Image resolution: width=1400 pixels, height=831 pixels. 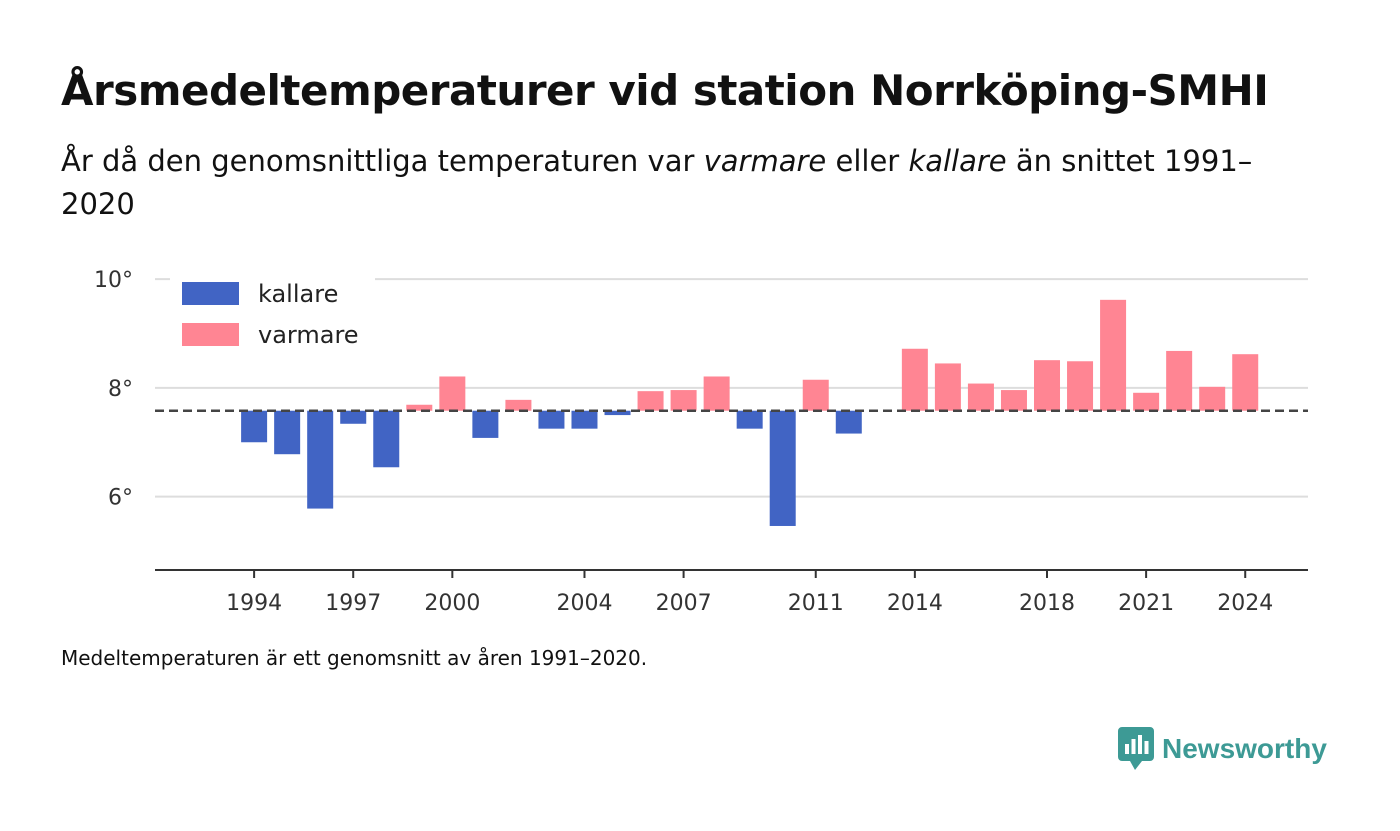 What do you see at coordinates (914, 379) in the screenshot?
I see `bar-2014` at bounding box center [914, 379].